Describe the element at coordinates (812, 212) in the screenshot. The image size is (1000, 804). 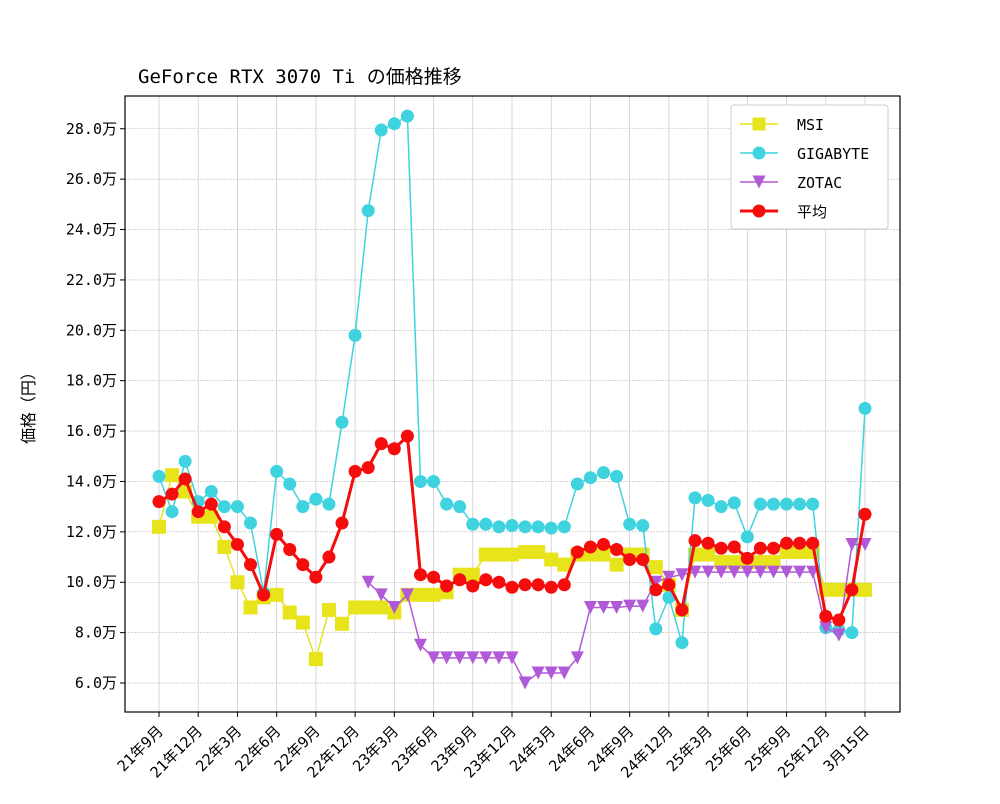
I see `legend-label: 平均` at that location.